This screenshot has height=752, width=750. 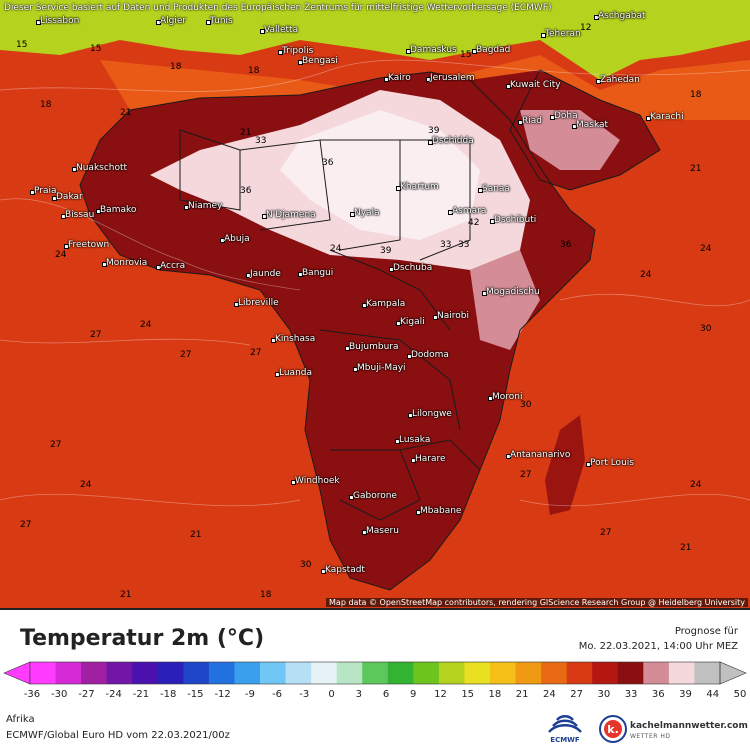 I want to click on city-label: Dschuba, so click(x=413, y=268).